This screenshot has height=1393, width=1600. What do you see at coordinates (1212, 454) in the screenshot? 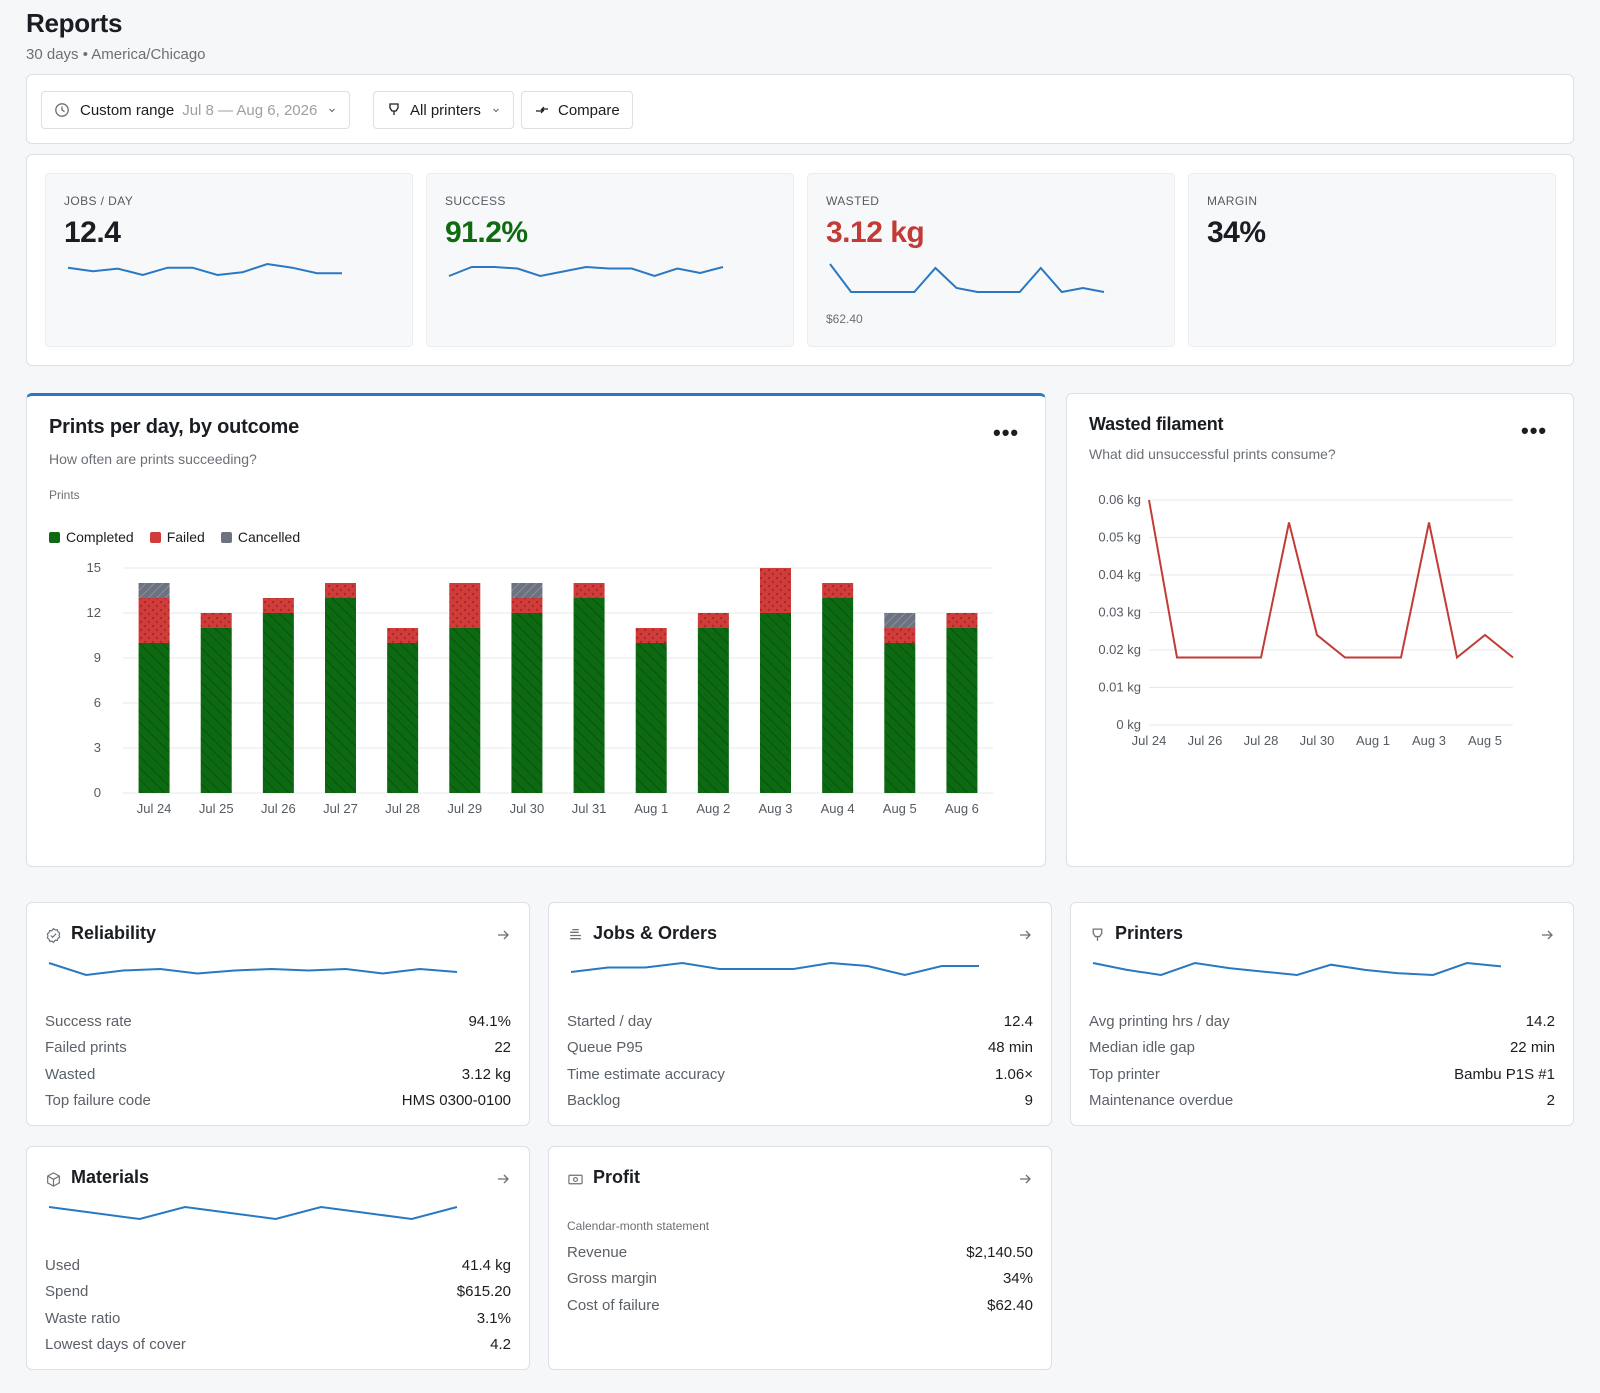
I see `chart-subtitle: What did unsuccessful prints consume?` at bounding box center [1212, 454].